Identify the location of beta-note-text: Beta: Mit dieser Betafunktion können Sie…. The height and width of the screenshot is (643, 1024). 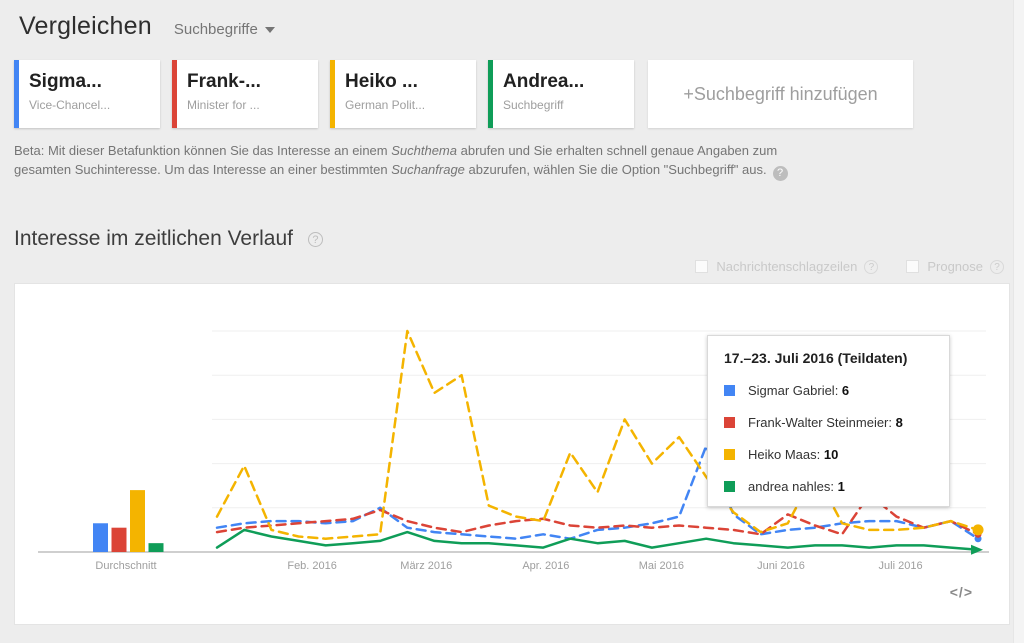
(203, 150).